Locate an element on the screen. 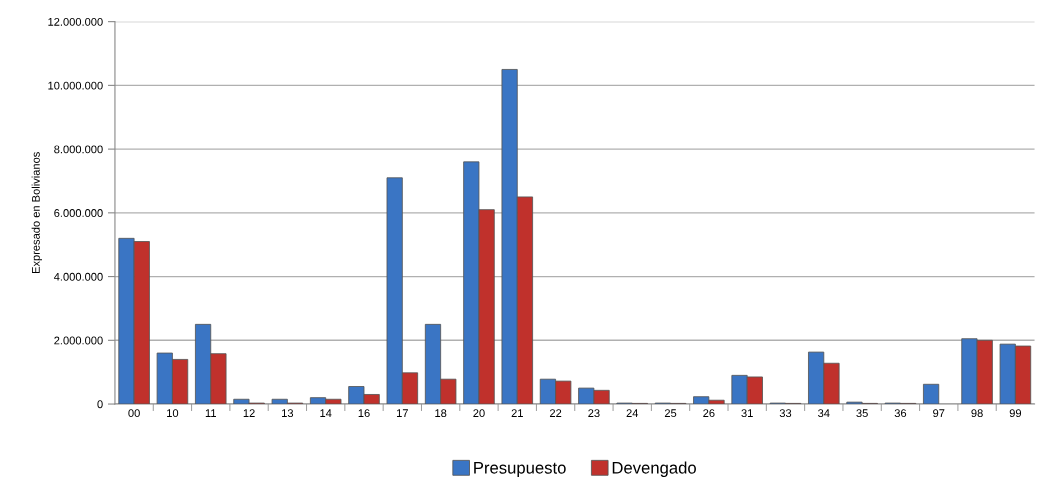 The height and width of the screenshot is (481, 1045). x-tick-label: 20 is located at coordinates (479, 413).